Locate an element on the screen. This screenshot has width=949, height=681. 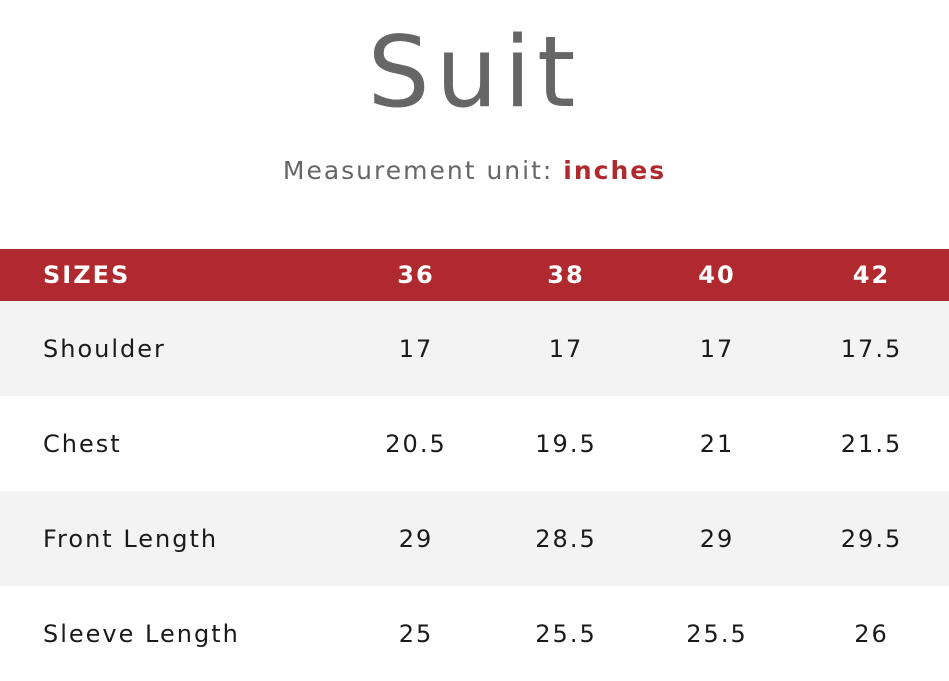
table-cell: 26 is located at coordinates (871, 633).